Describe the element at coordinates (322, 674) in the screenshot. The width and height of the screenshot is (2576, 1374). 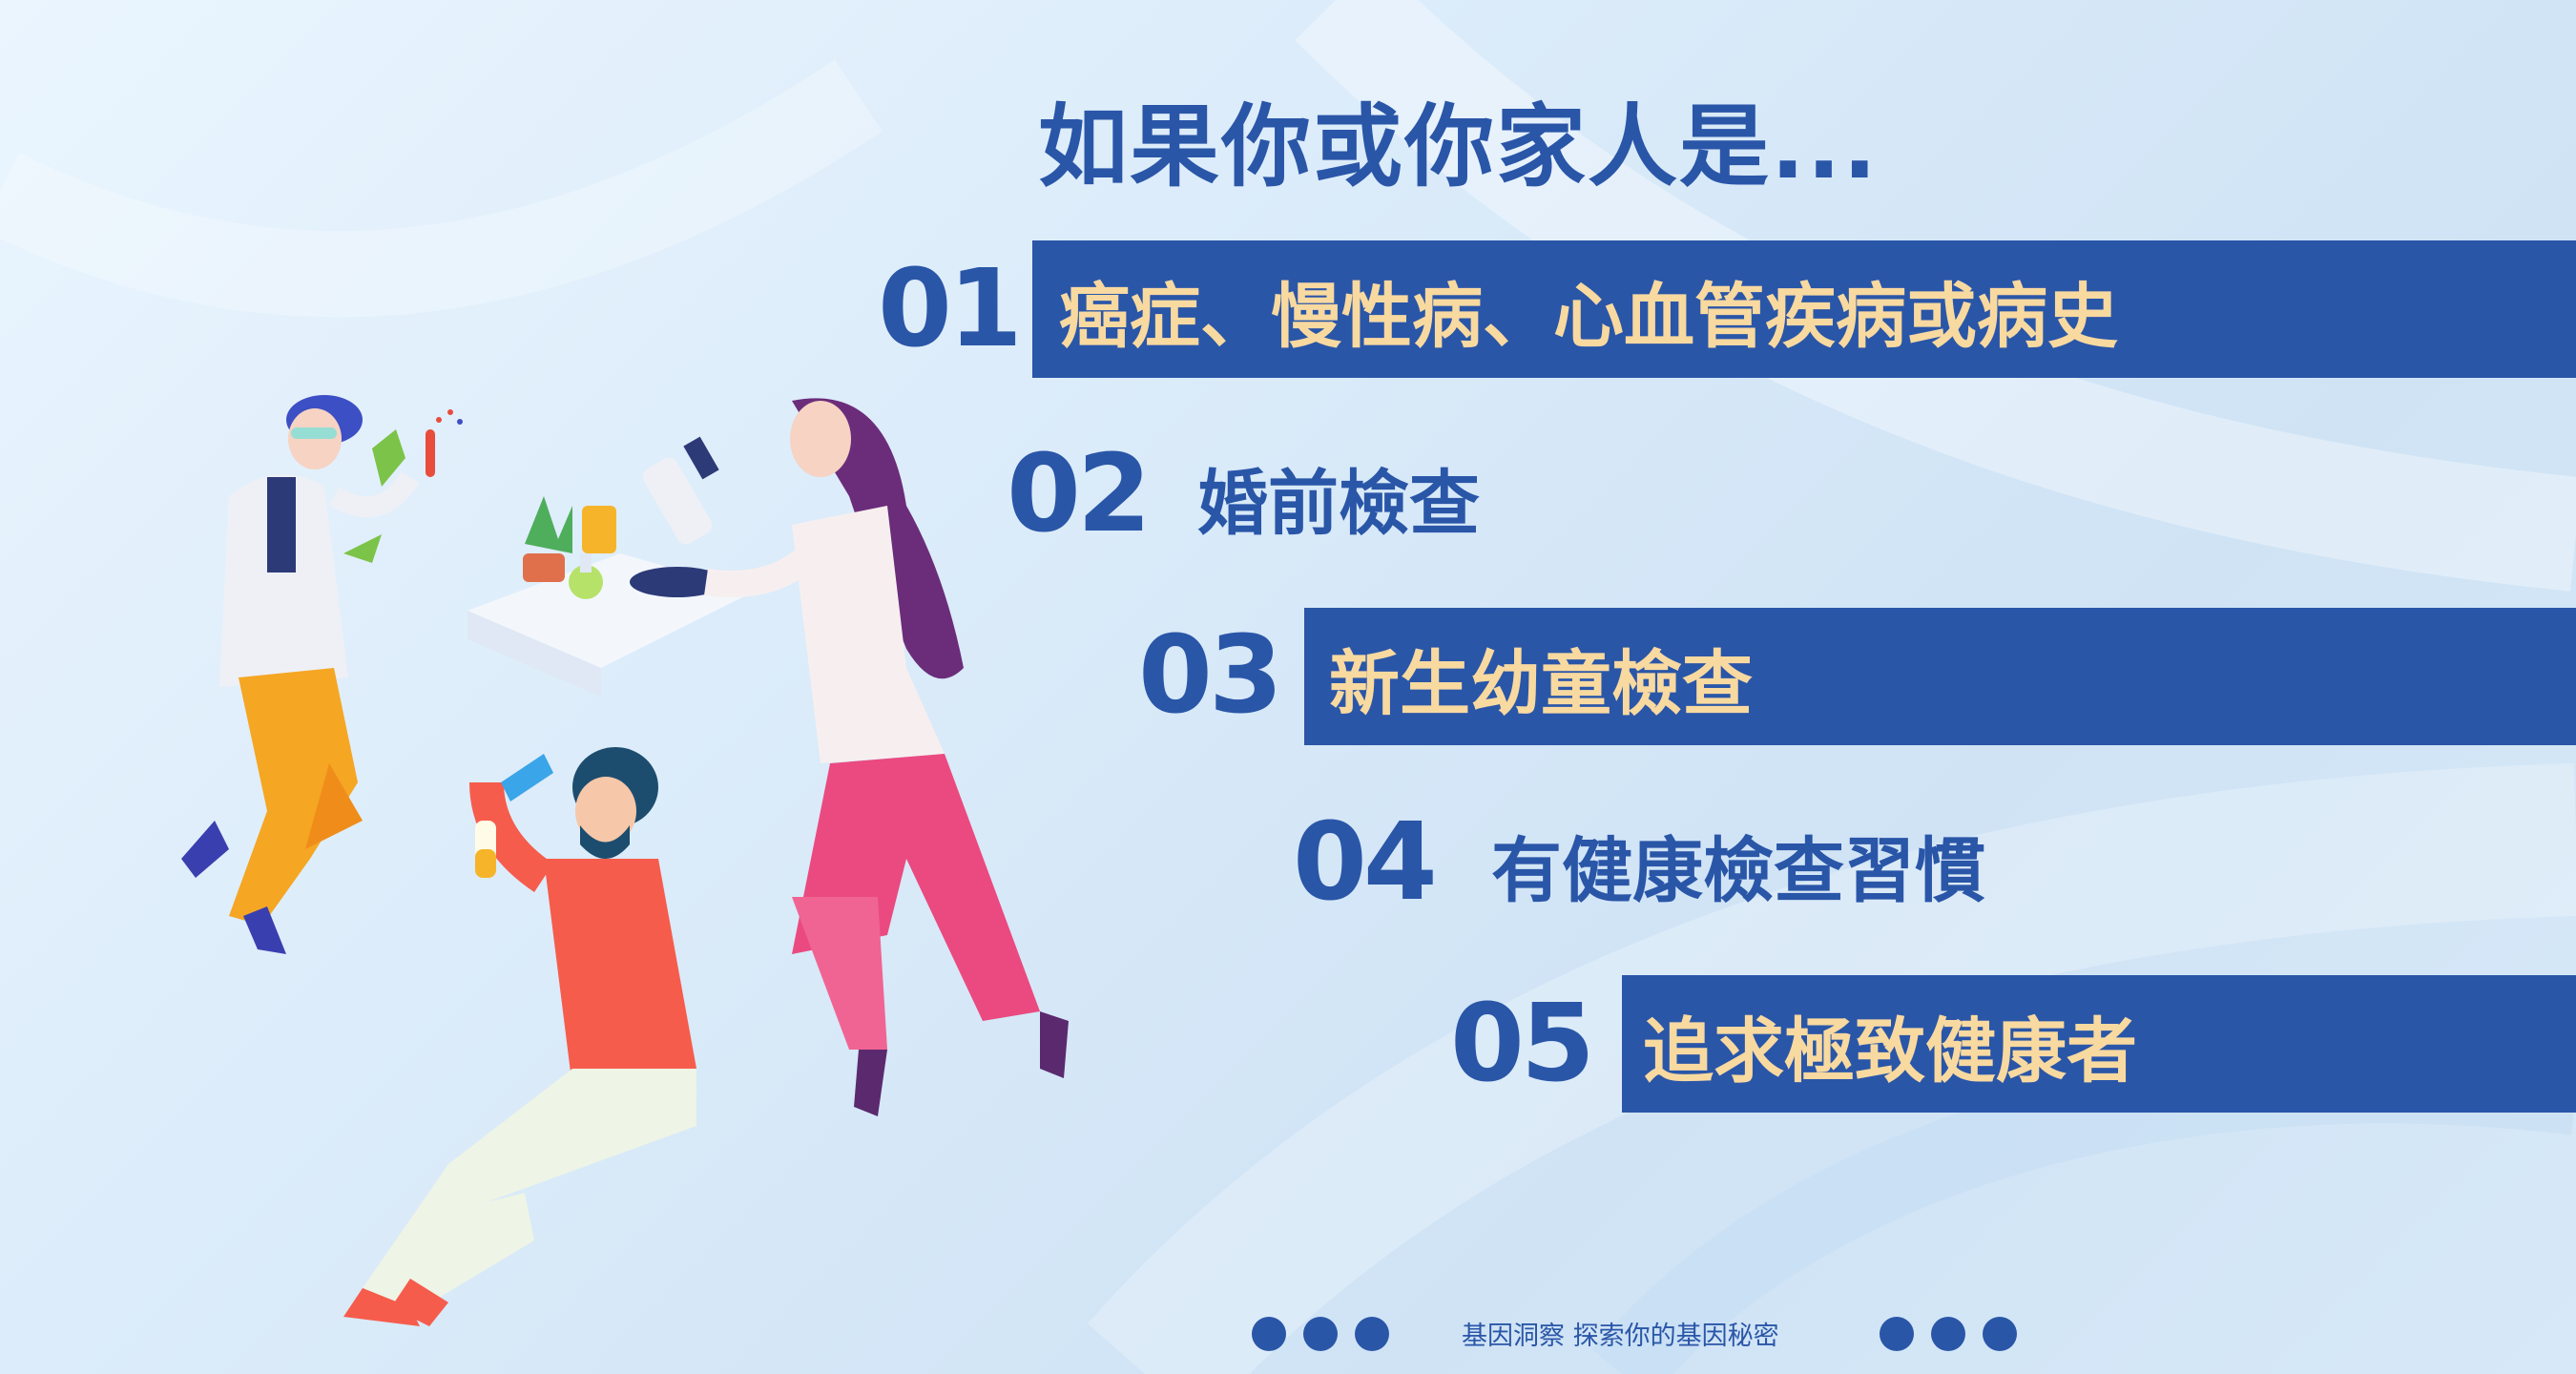
I see `scientist-left-figure` at that location.